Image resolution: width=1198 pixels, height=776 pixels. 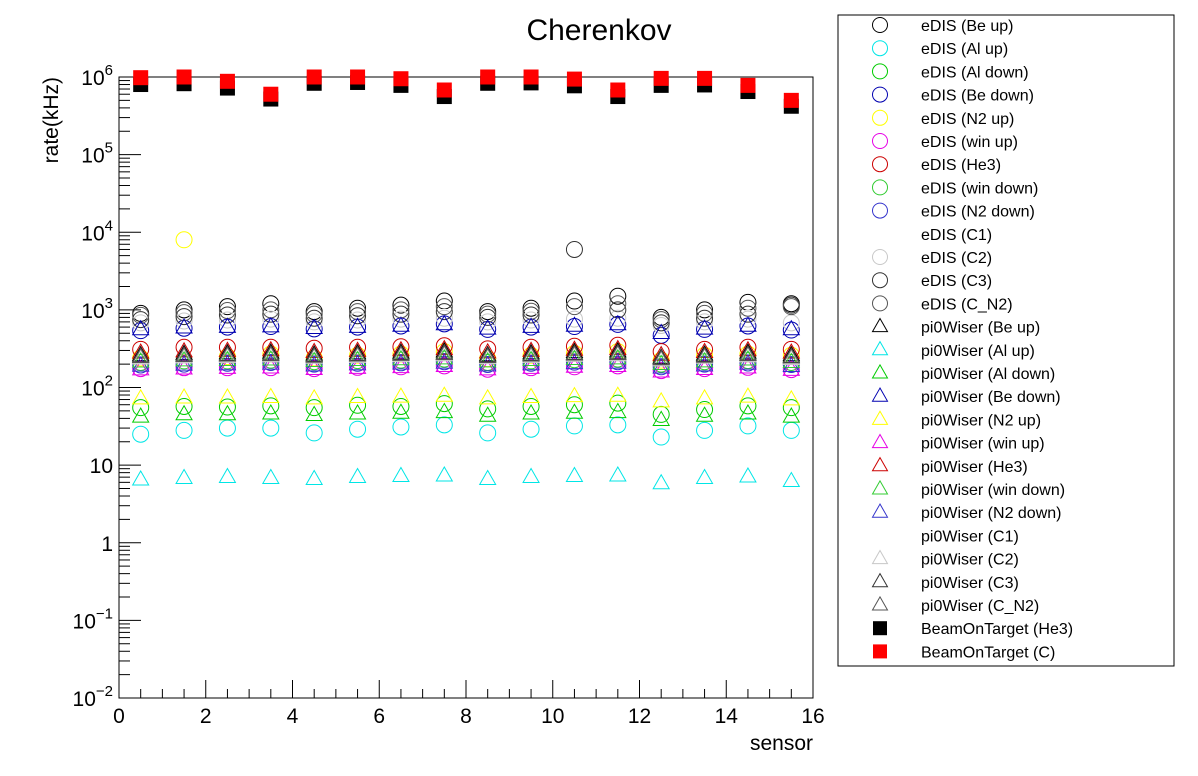 I want to click on y-tick-label: 10², so click(x=97, y=387).